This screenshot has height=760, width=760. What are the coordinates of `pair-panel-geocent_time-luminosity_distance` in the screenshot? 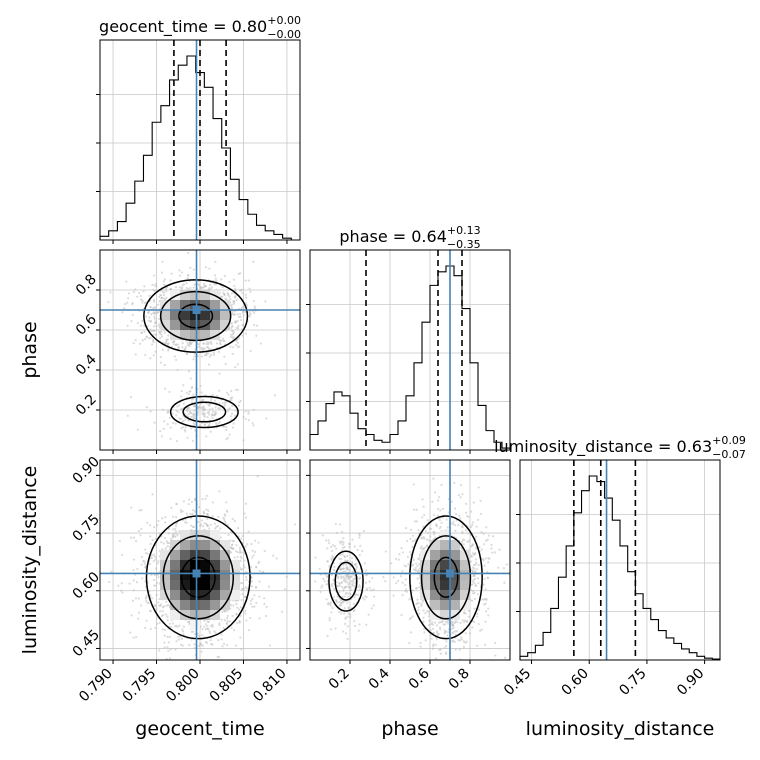 It's located at (200, 560).